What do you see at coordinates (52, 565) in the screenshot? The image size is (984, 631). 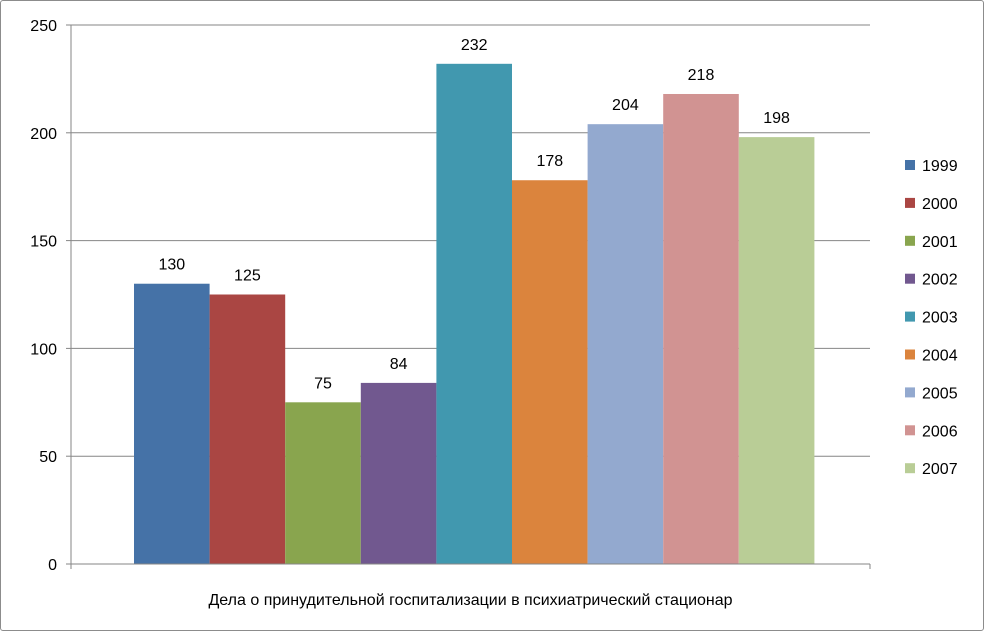 I see `y-tick-label: 0` at bounding box center [52, 565].